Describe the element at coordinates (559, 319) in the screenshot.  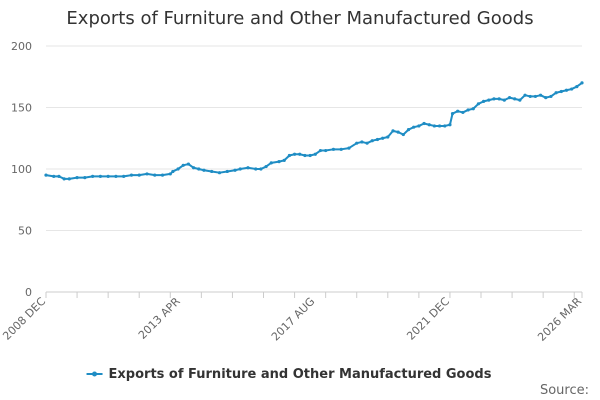
I see `x-tick-label: 2026 MAR` at that location.